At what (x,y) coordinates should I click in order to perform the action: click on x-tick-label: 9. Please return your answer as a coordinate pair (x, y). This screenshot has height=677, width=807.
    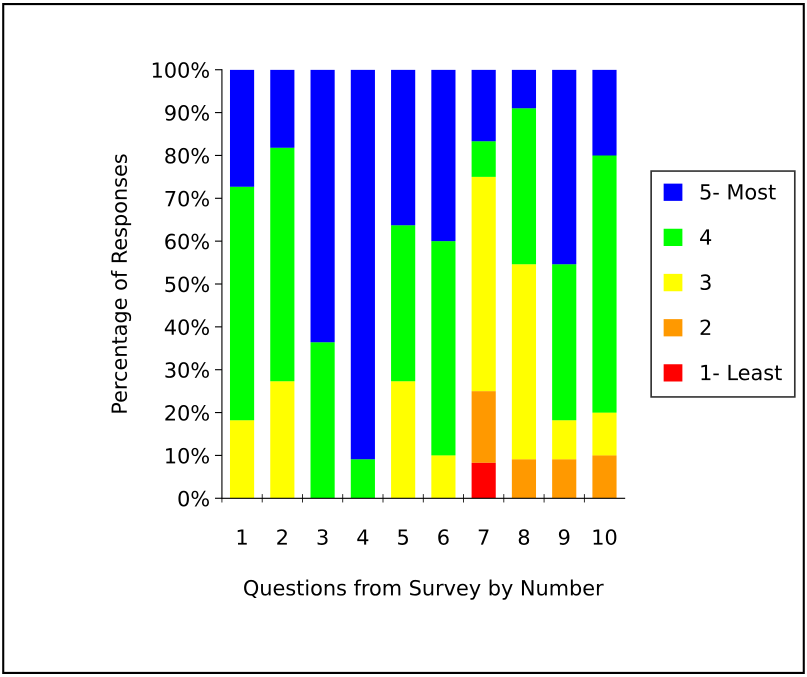
    Looking at the image, I should click on (564, 537).